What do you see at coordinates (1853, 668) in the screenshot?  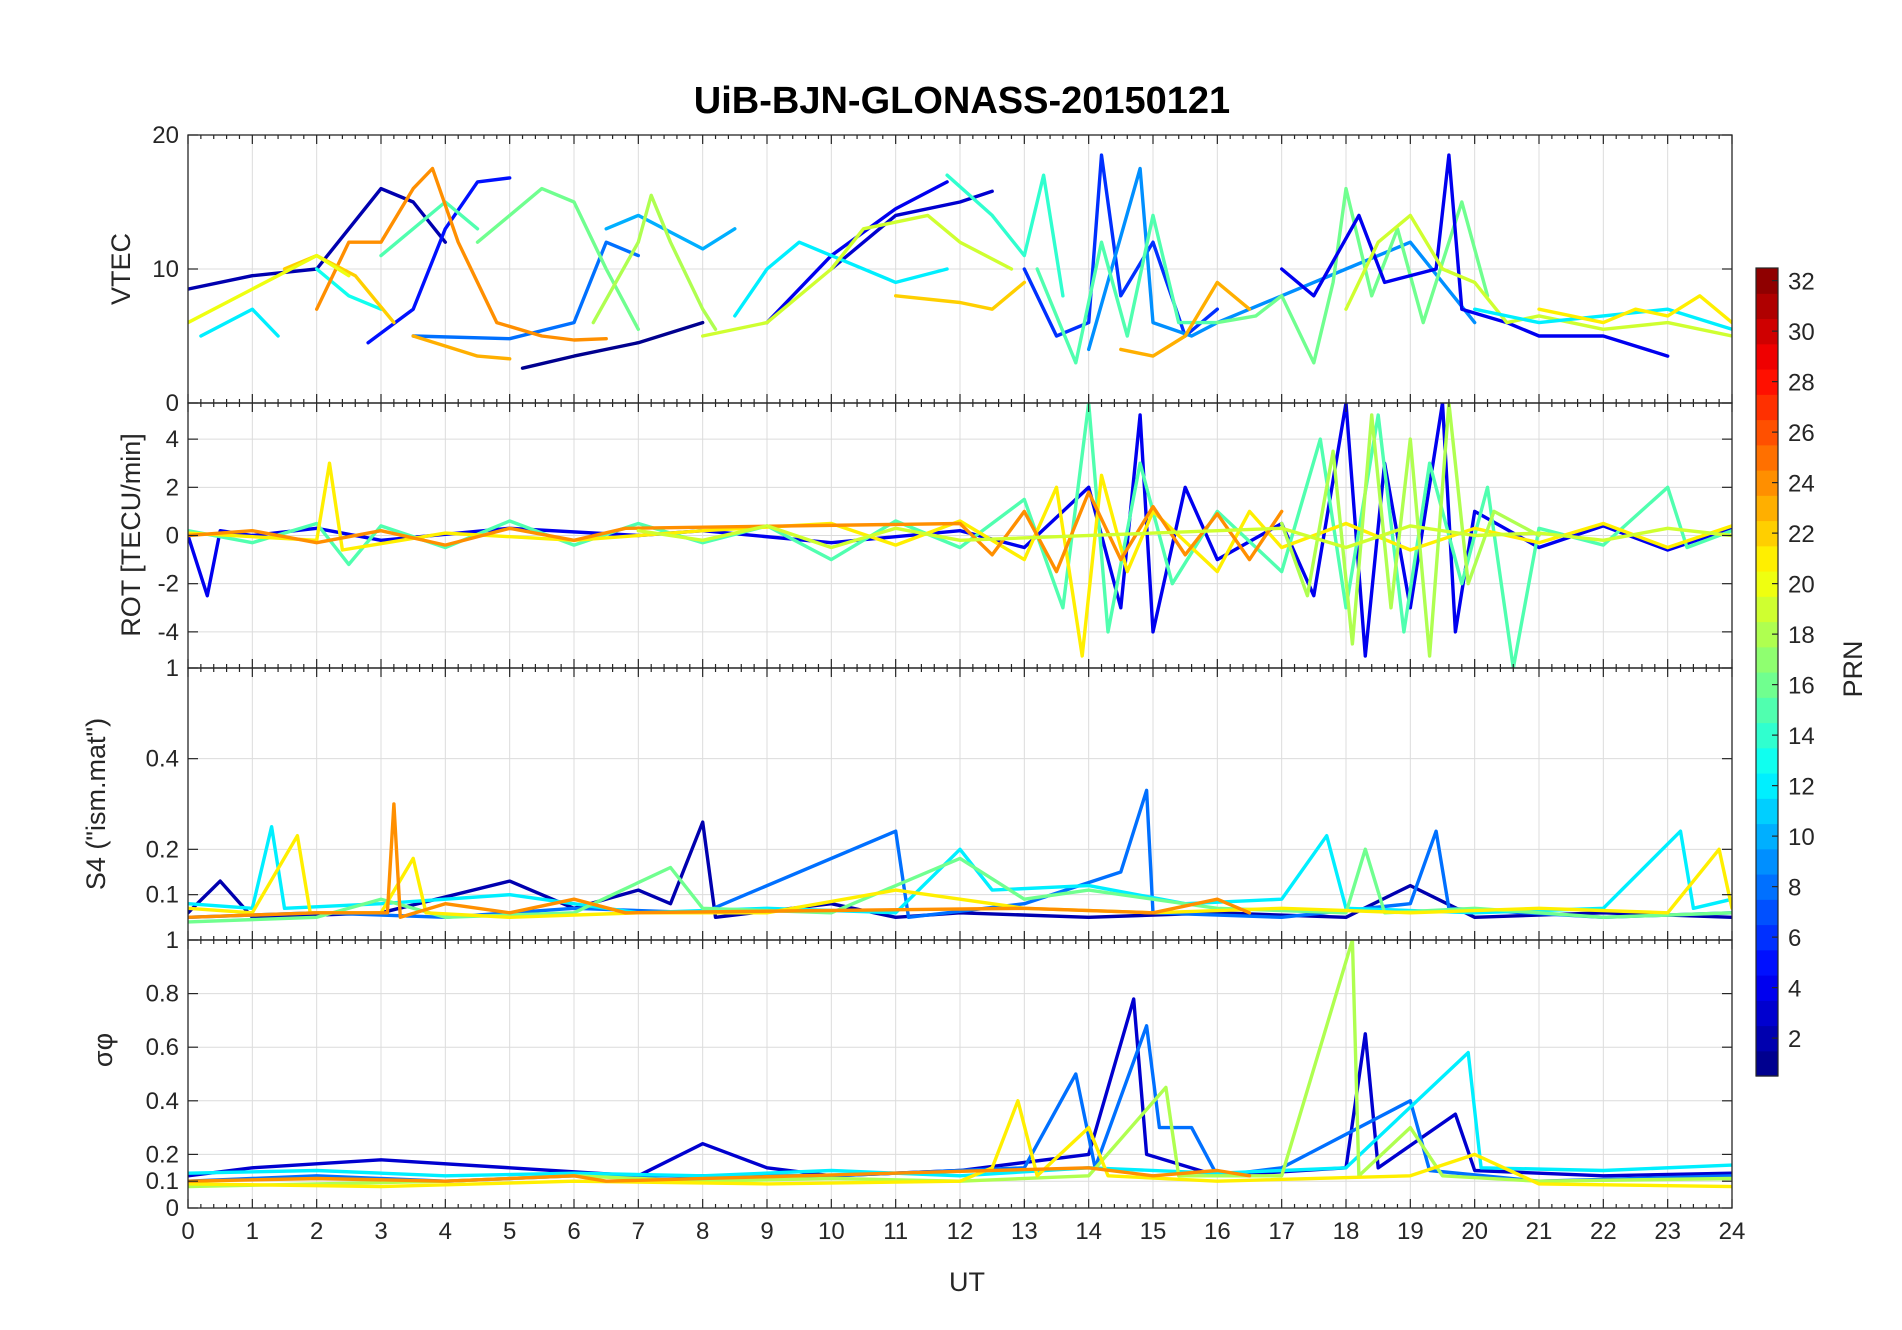 I see `colorbar-label: PRN` at bounding box center [1853, 668].